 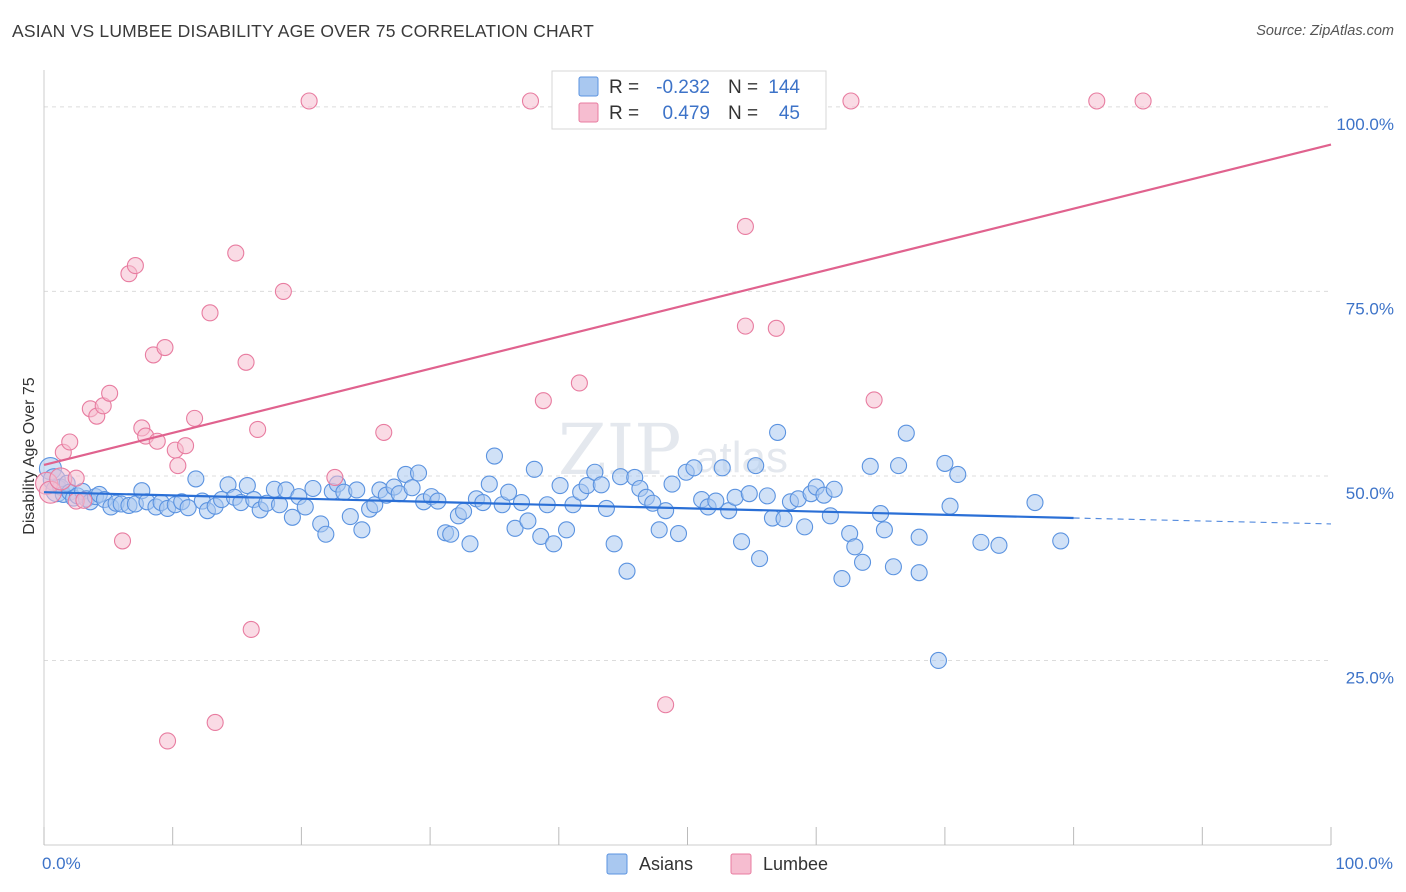 What do you see at coordinates (1370, 677) in the screenshot?
I see `y-tick-label: 25.0%` at bounding box center [1370, 677].